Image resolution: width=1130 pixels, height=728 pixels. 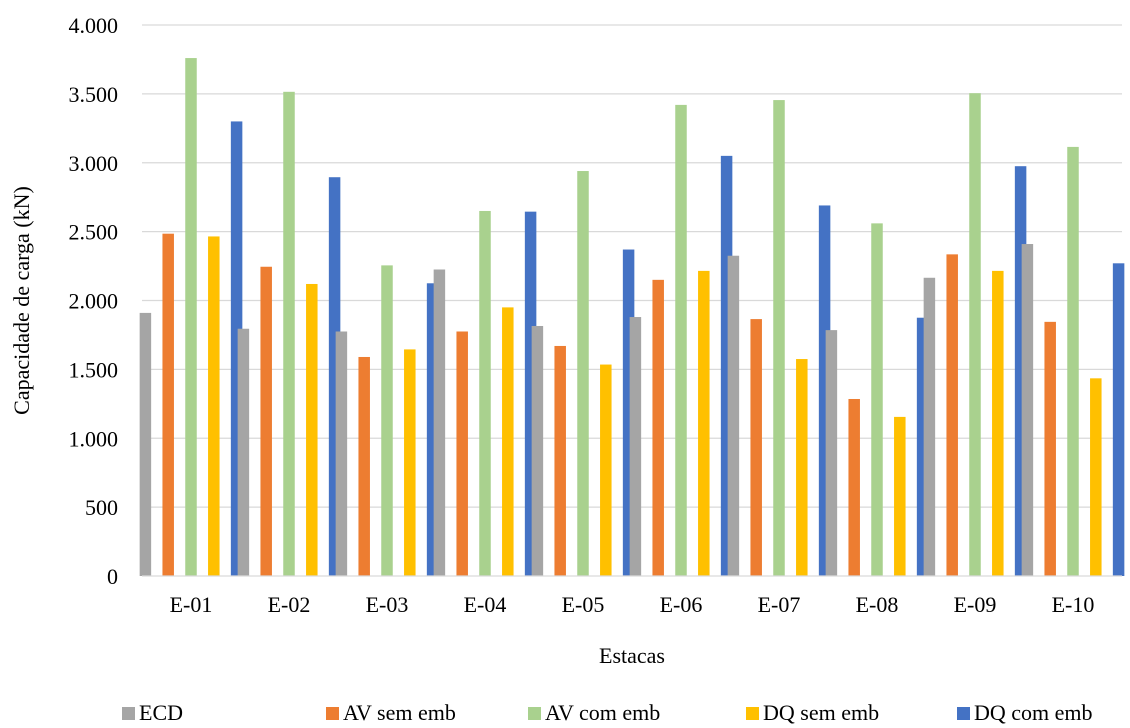 I want to click on bar-e-02-dq-sem-emb, so click(x=312, y=429).